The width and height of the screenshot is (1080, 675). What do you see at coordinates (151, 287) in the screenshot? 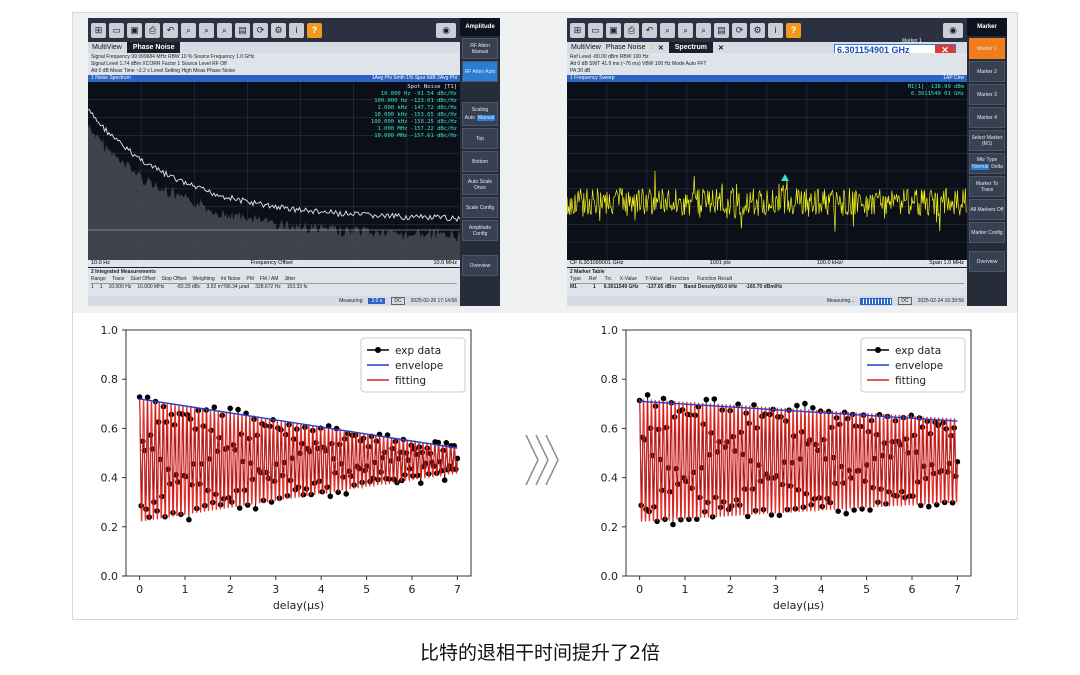
I see `table-cell: 10.000 MHz` at bounding box center [151, 287].